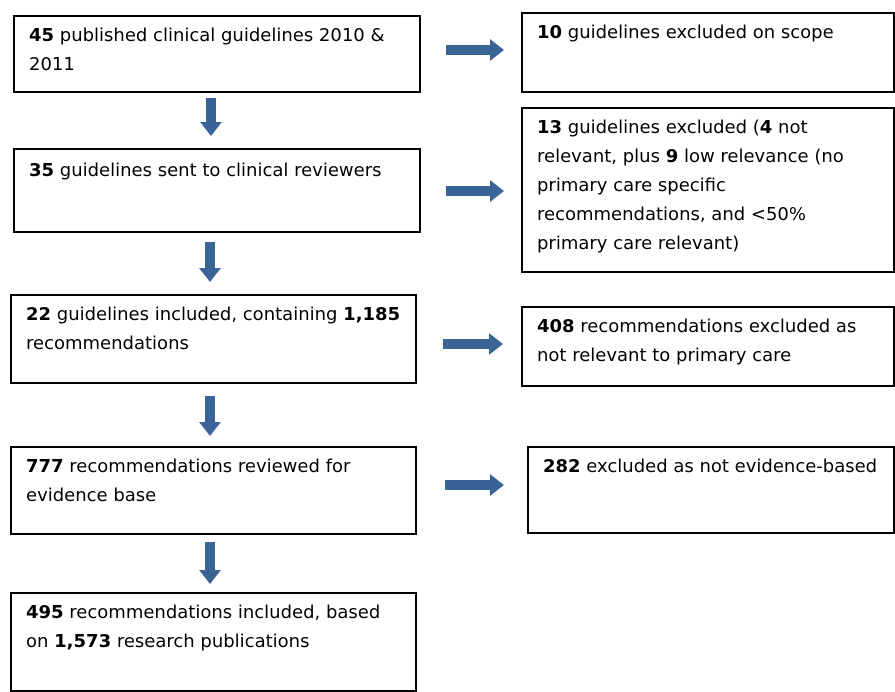 Image resolution: width=895 pixels, height=692 pixels. Describe the element at coordinates (672, 156) in the screenshot. I see `bold-text: 9` at that location.